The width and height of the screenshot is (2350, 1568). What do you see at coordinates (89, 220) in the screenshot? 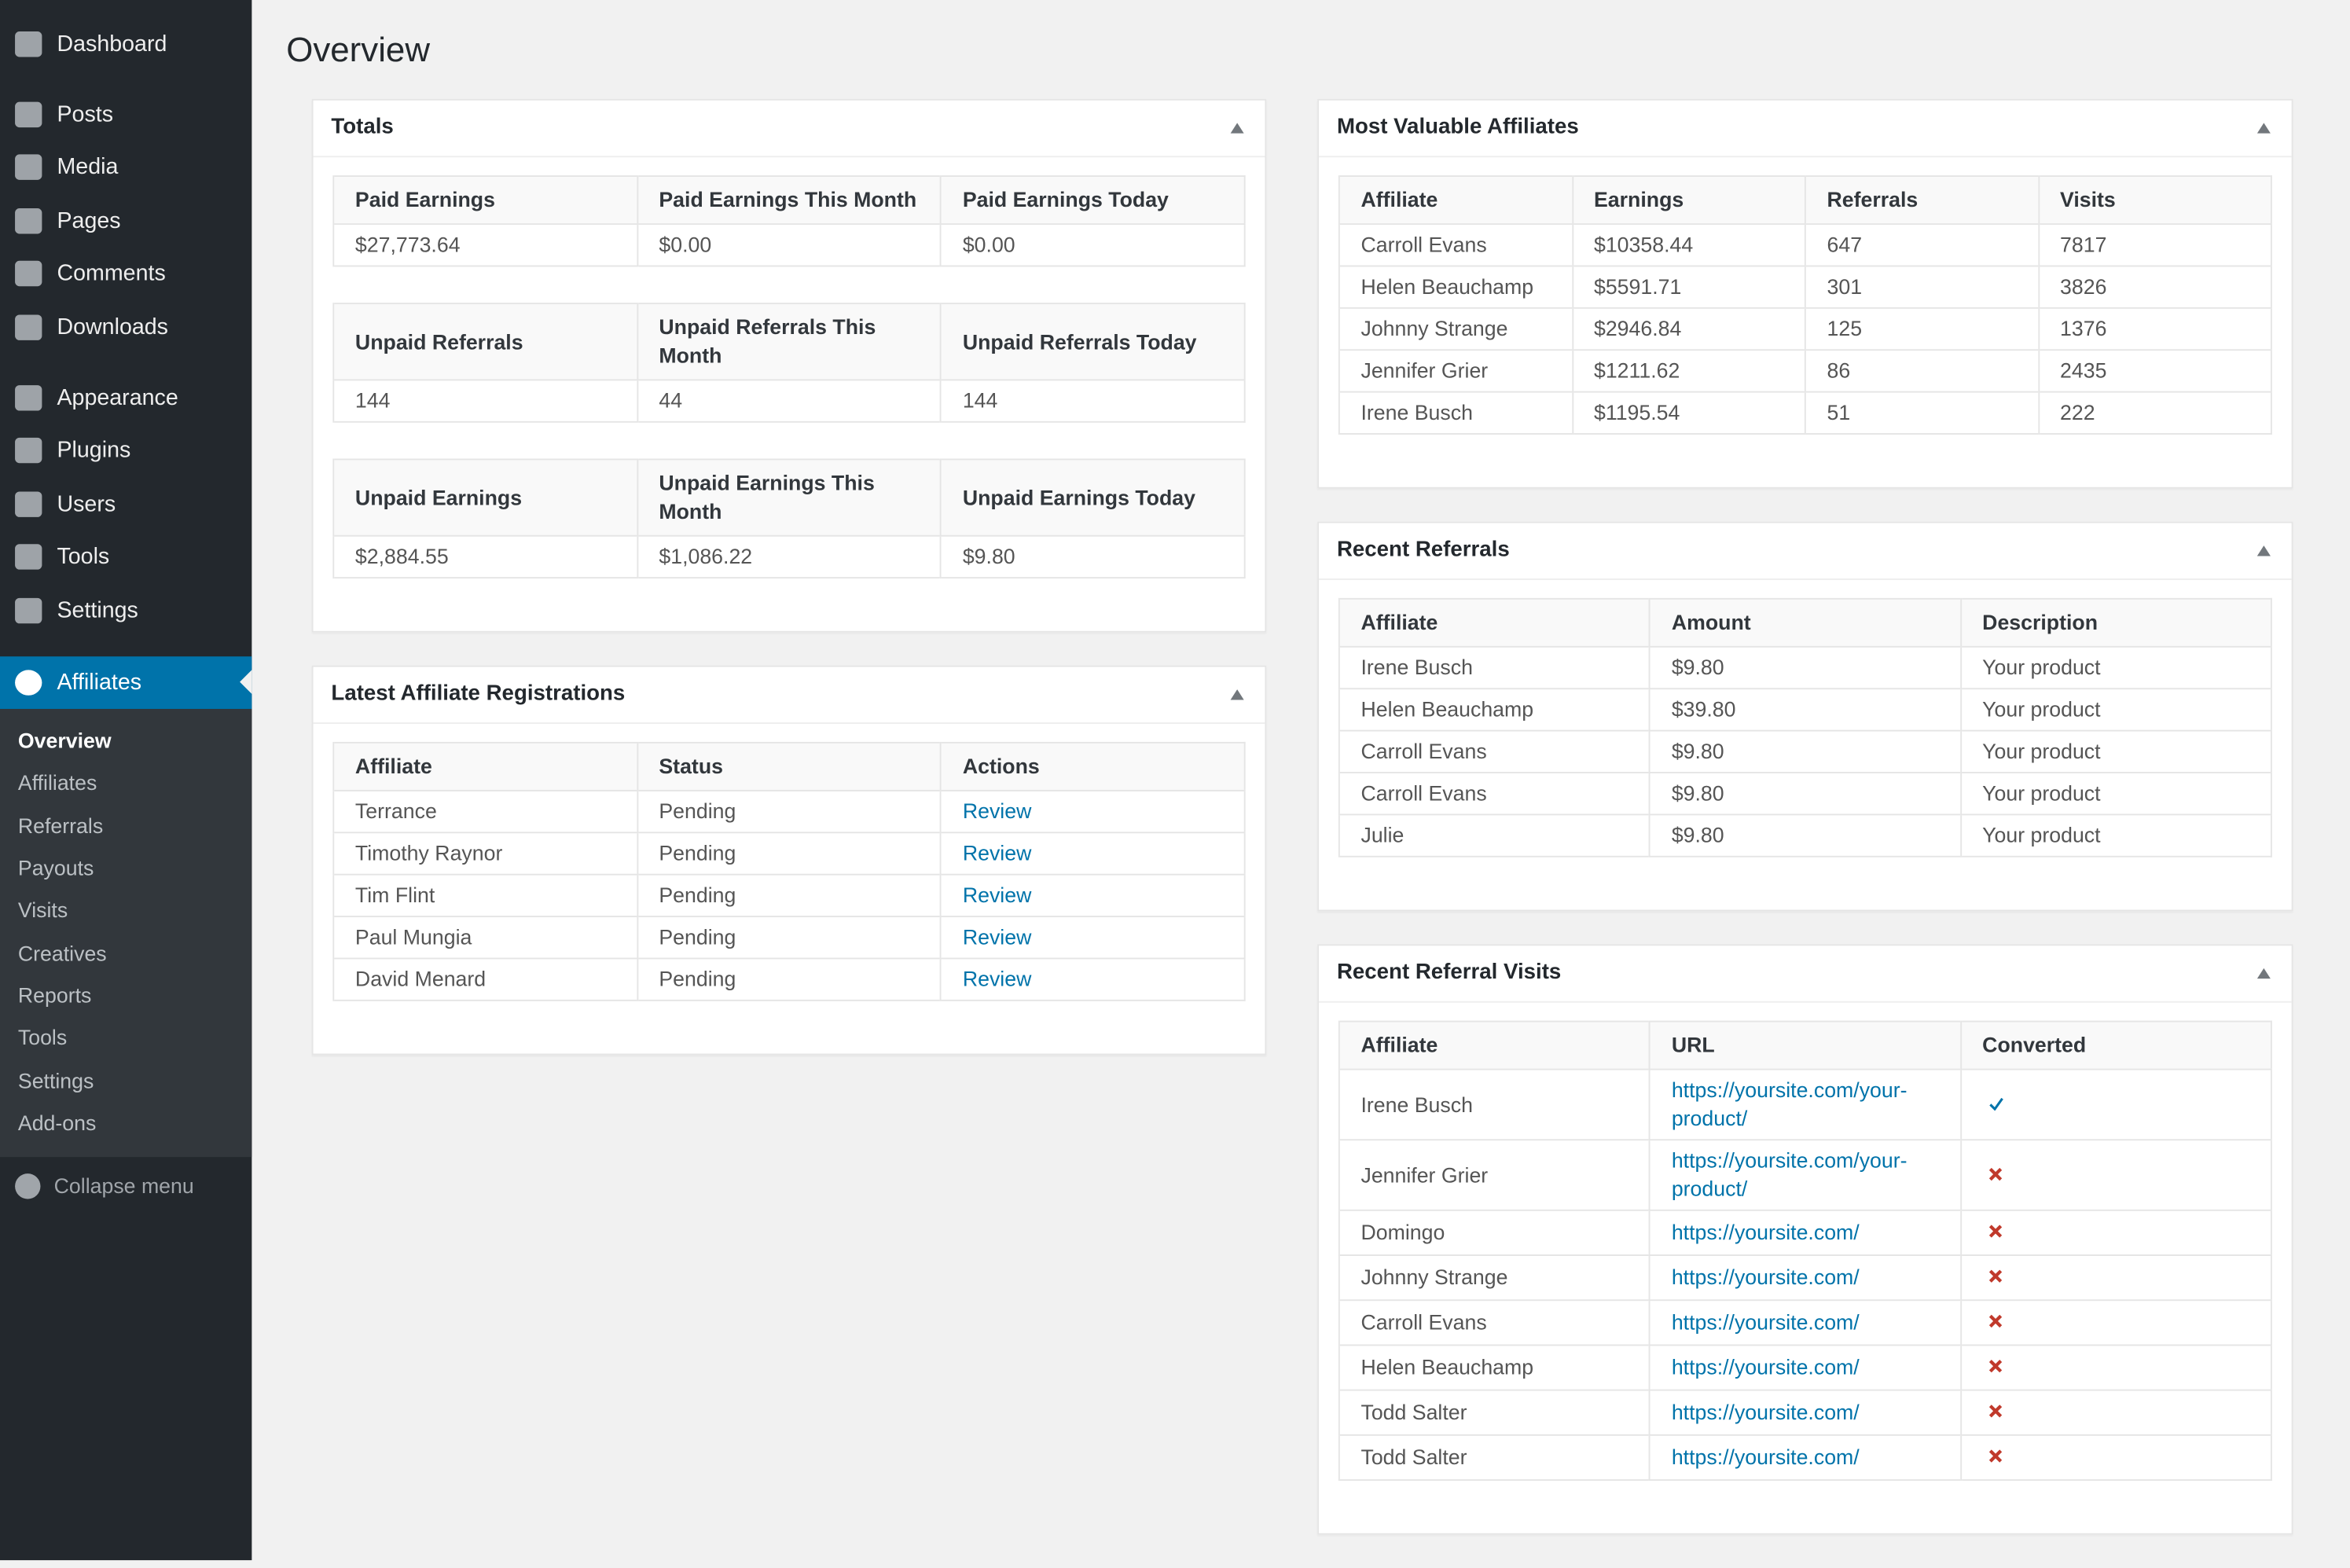
I see `menu-label: Pages` at bounding box center [89, 220].